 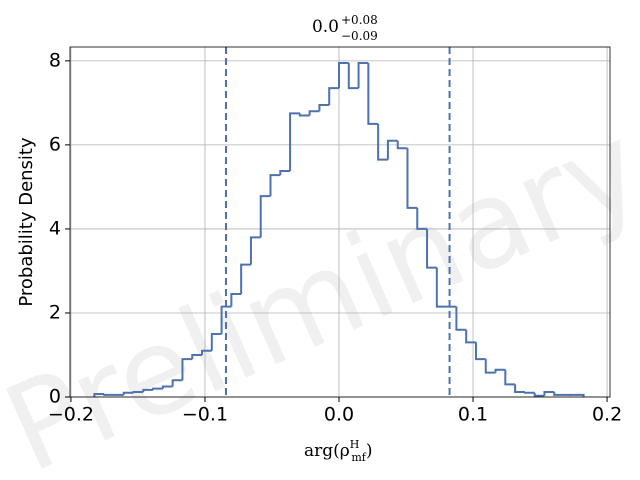 I want to click on y-axis-label: Probability Density, so click(x=26, y=222).